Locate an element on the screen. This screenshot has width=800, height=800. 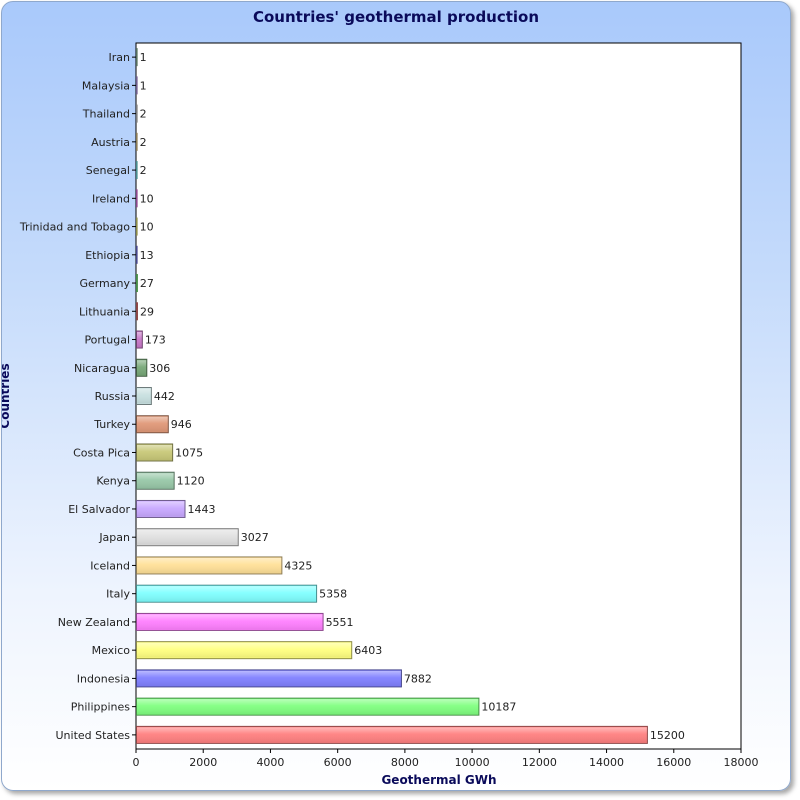
x-tick-label-4000: 4000 is located at coordinates (270, 762).